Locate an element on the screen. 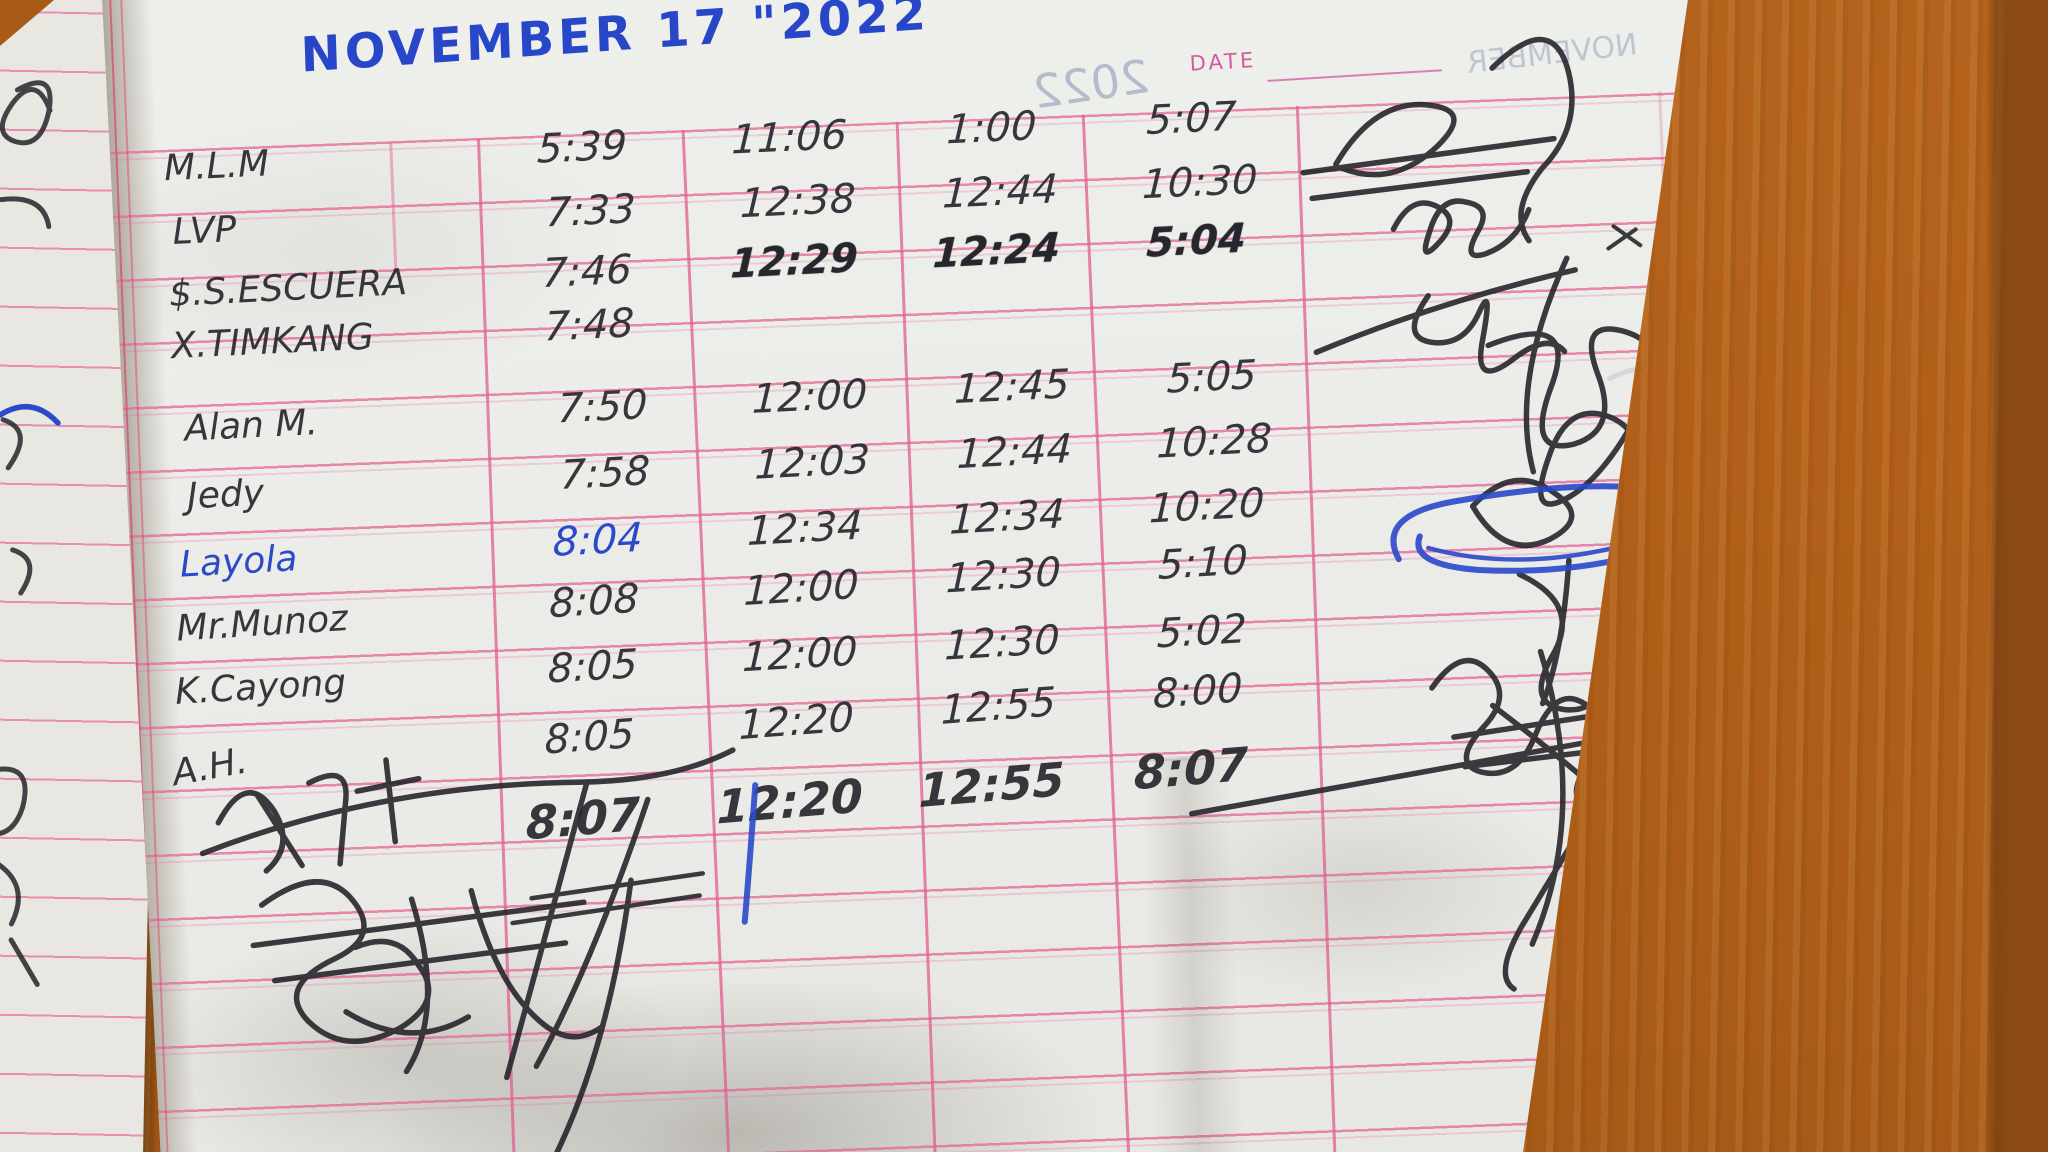 This screenshot has height=1152, width=2048. time-cell: 12:03 is located at coordinates (812, 462).